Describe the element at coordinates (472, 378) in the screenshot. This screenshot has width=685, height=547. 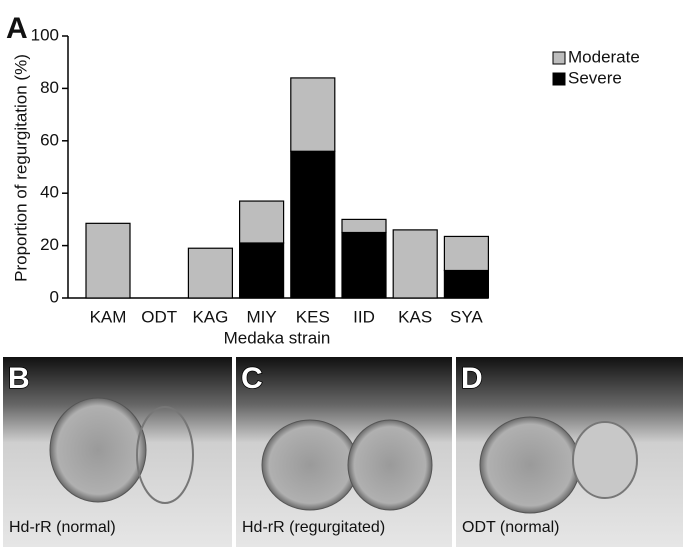
I see `panel-label: D` at that location.